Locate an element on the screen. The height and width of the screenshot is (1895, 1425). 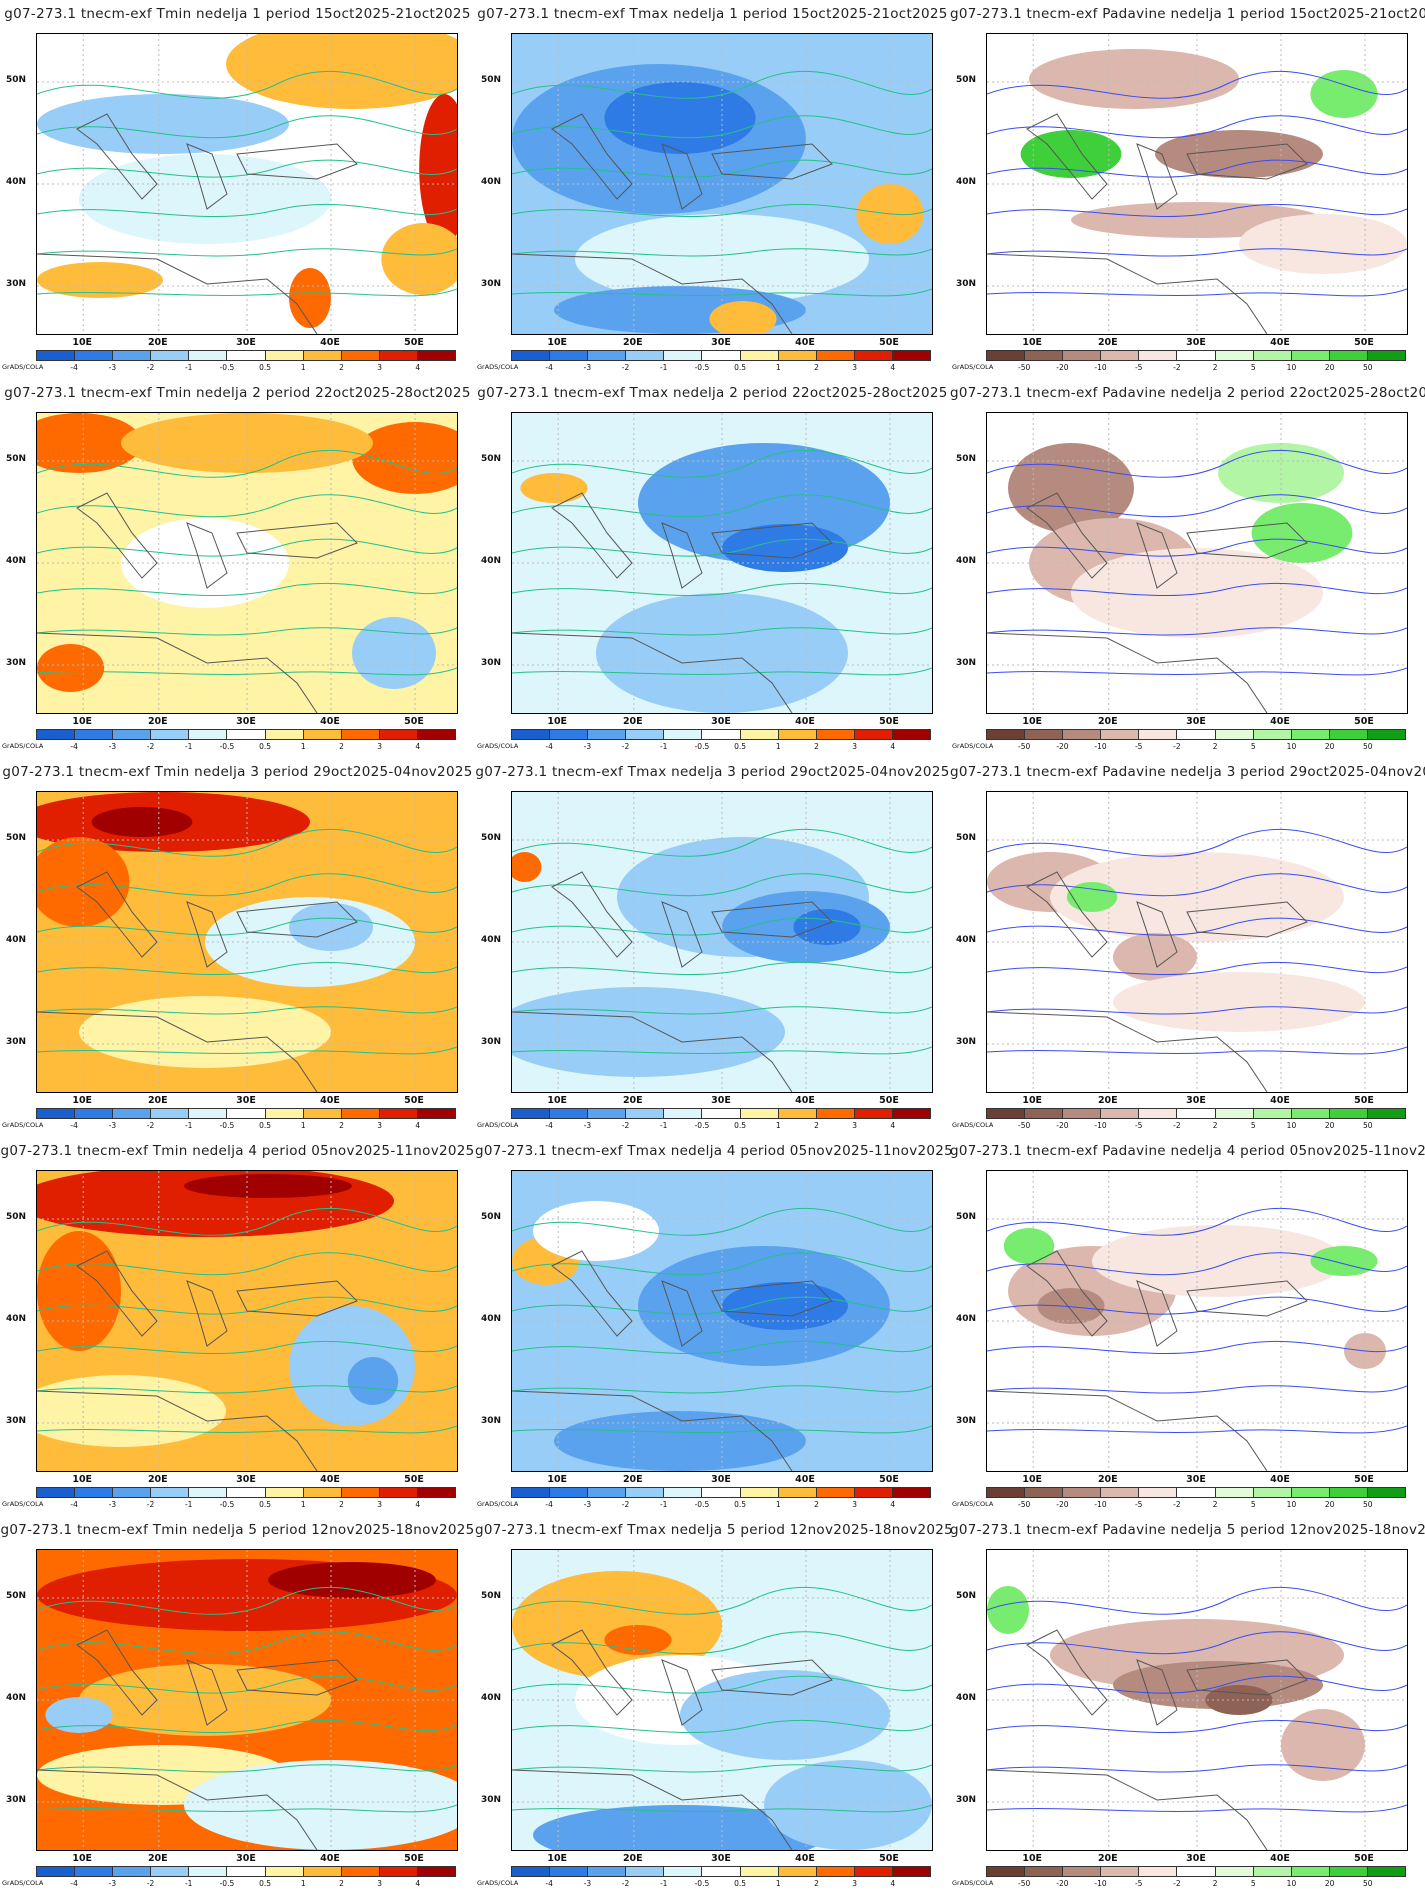
lon-label: 50E is located at coordinates (414, 1858).